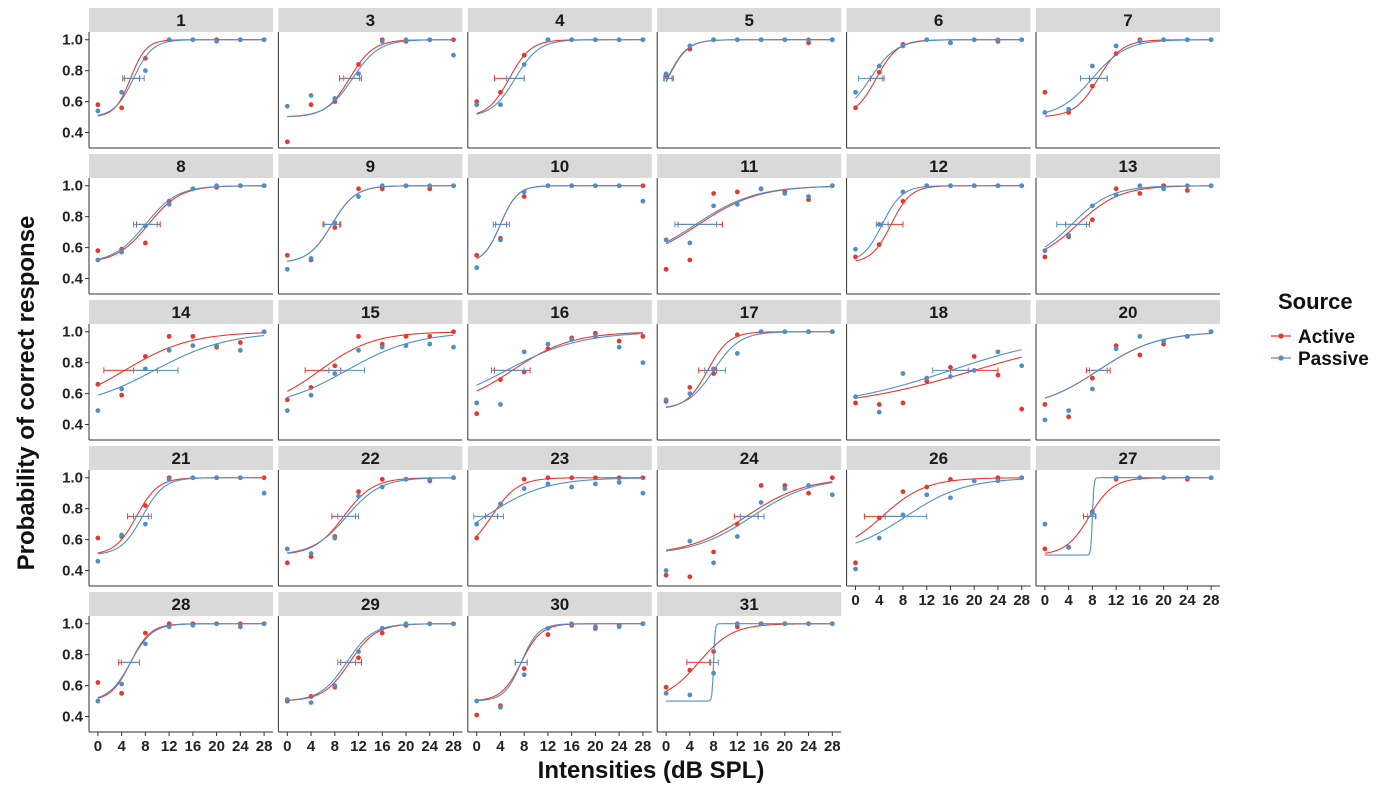 The height and width of the screenshot is (787, 1385). Describe the element at coordinates (1326, 337) in the screenshot. I see `legend-label-active: Active` at that location.